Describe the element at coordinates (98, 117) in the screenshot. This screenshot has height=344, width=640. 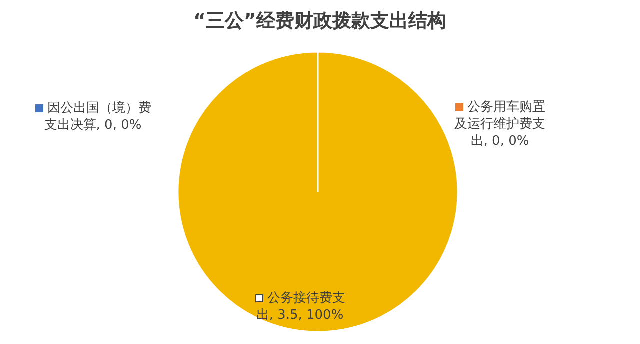
I see `legend-label: 因公出国（境）费支出决算, 0, 0%` at that location.